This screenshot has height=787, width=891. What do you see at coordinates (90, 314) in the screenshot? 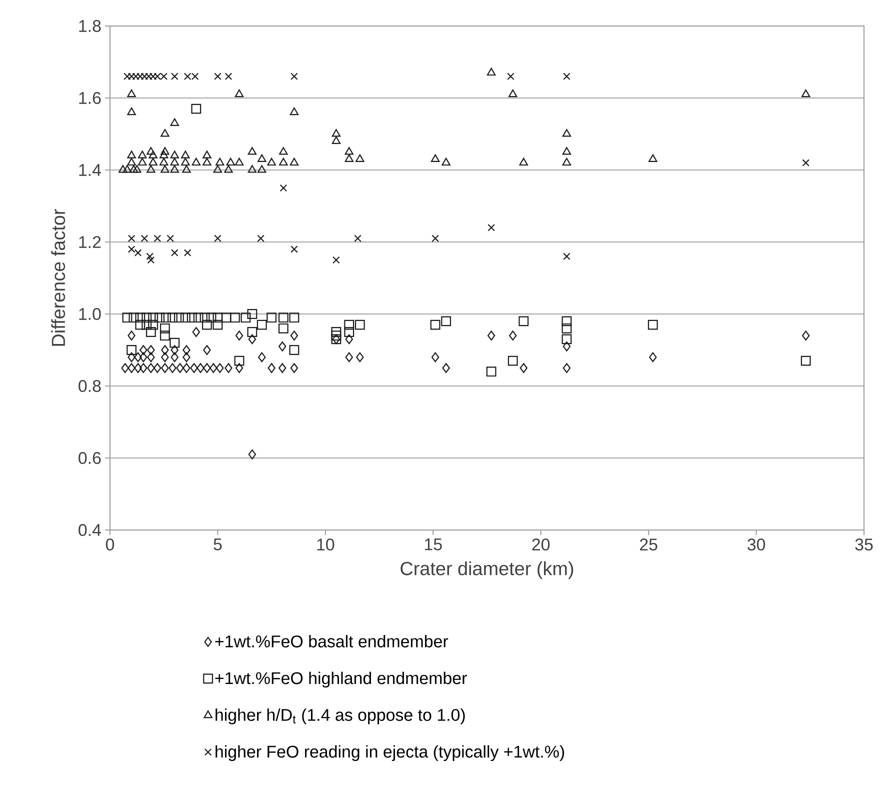
I see `y-tick-label: 1.0` at bounding box center [90, 314].